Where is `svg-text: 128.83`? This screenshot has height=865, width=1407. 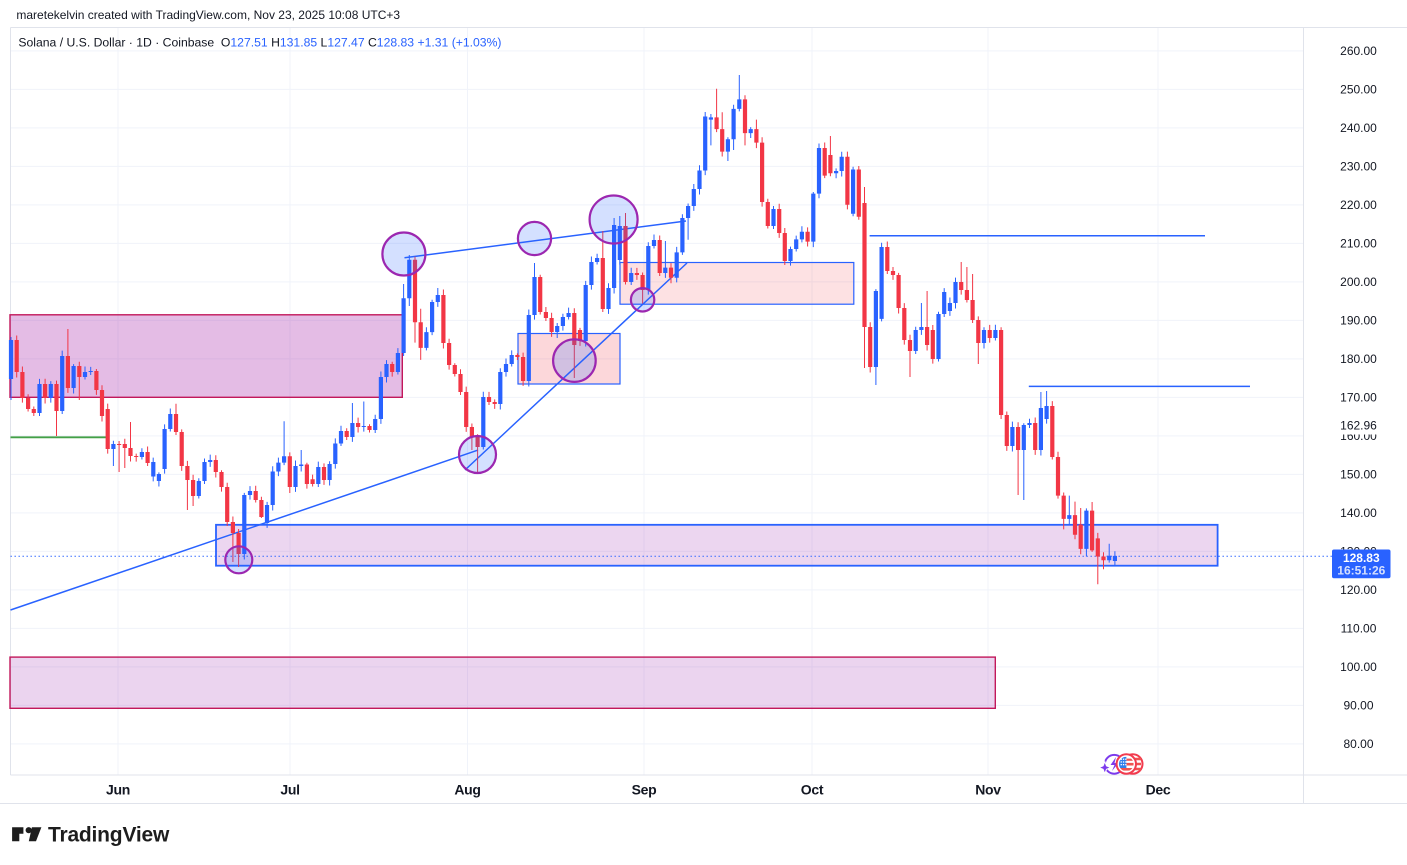 svg-text: 128.83 is located at coordinates (1361, 558).